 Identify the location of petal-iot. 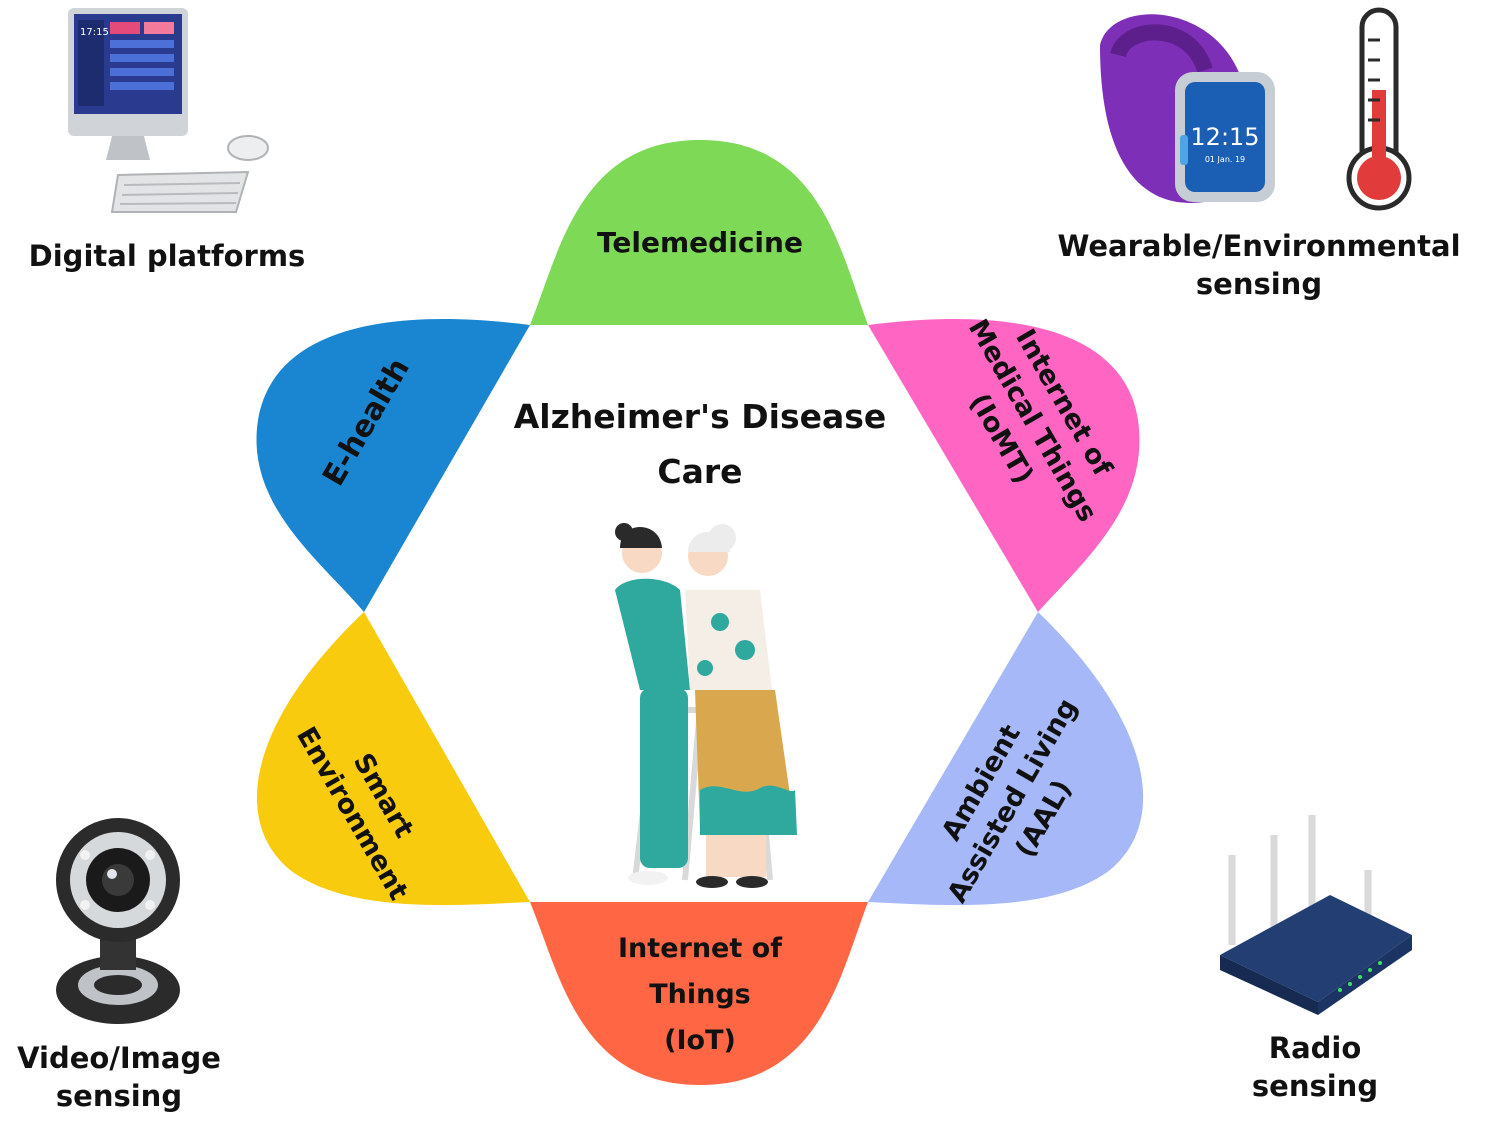
(699, 993).